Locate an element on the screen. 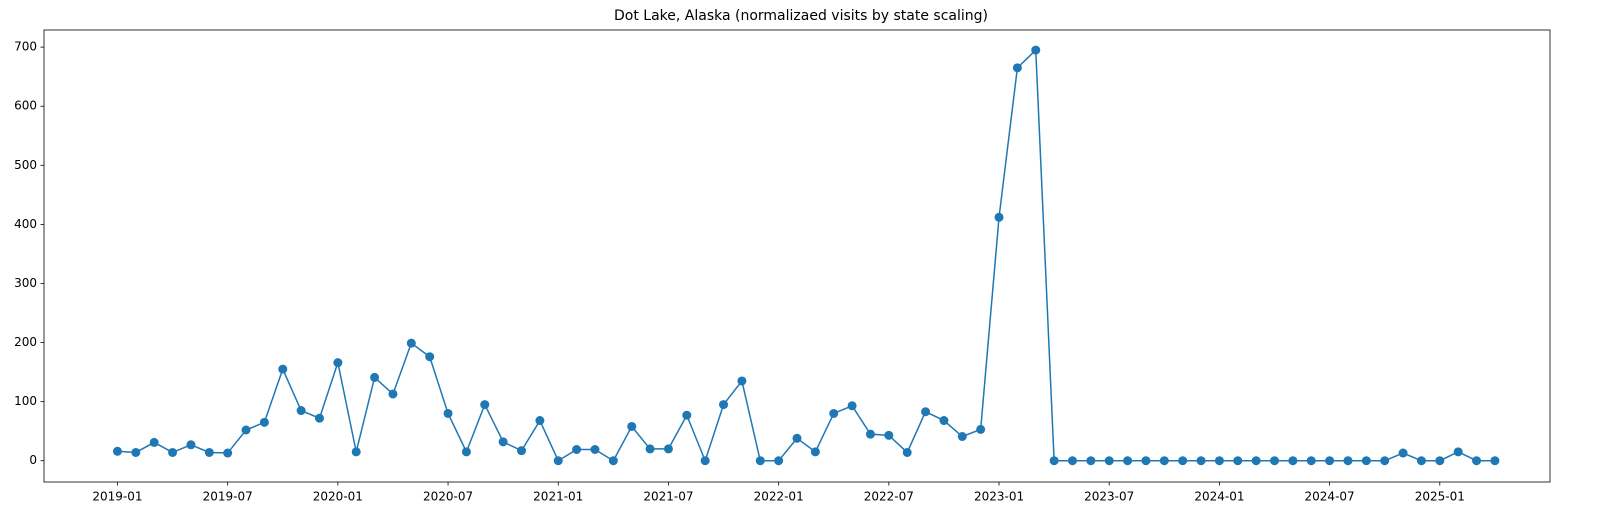 The height and width of the screenshot is (526, 1606). x-tick-label: 2023-01 is located at coordinates (999, 497).